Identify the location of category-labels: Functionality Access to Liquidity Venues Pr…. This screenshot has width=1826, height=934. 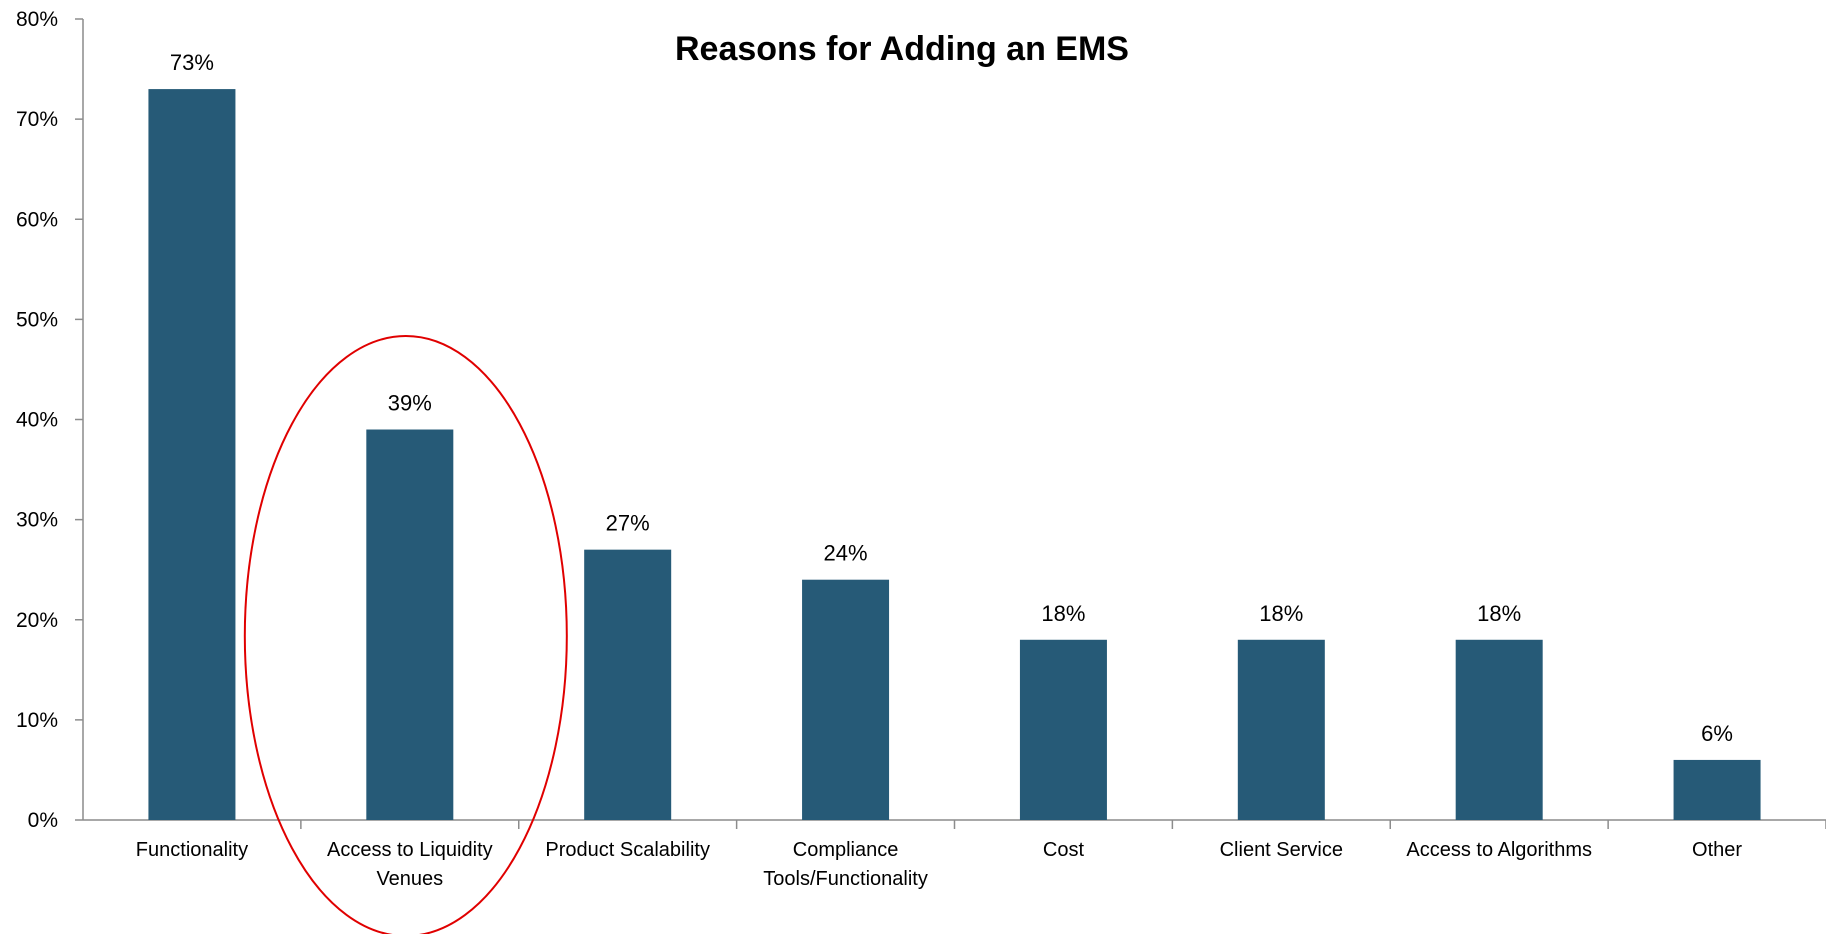
(939, 864).